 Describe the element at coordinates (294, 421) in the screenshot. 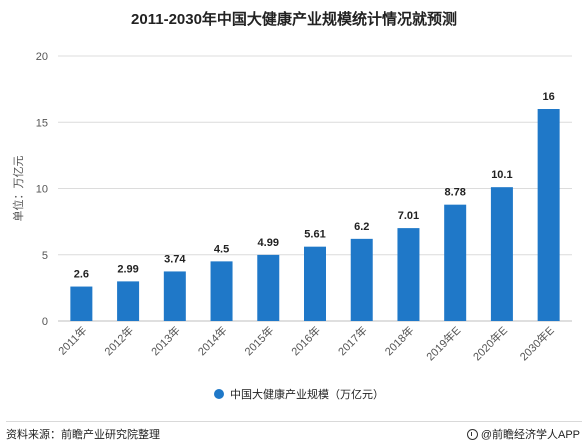

I see `footer-divider` at that location.